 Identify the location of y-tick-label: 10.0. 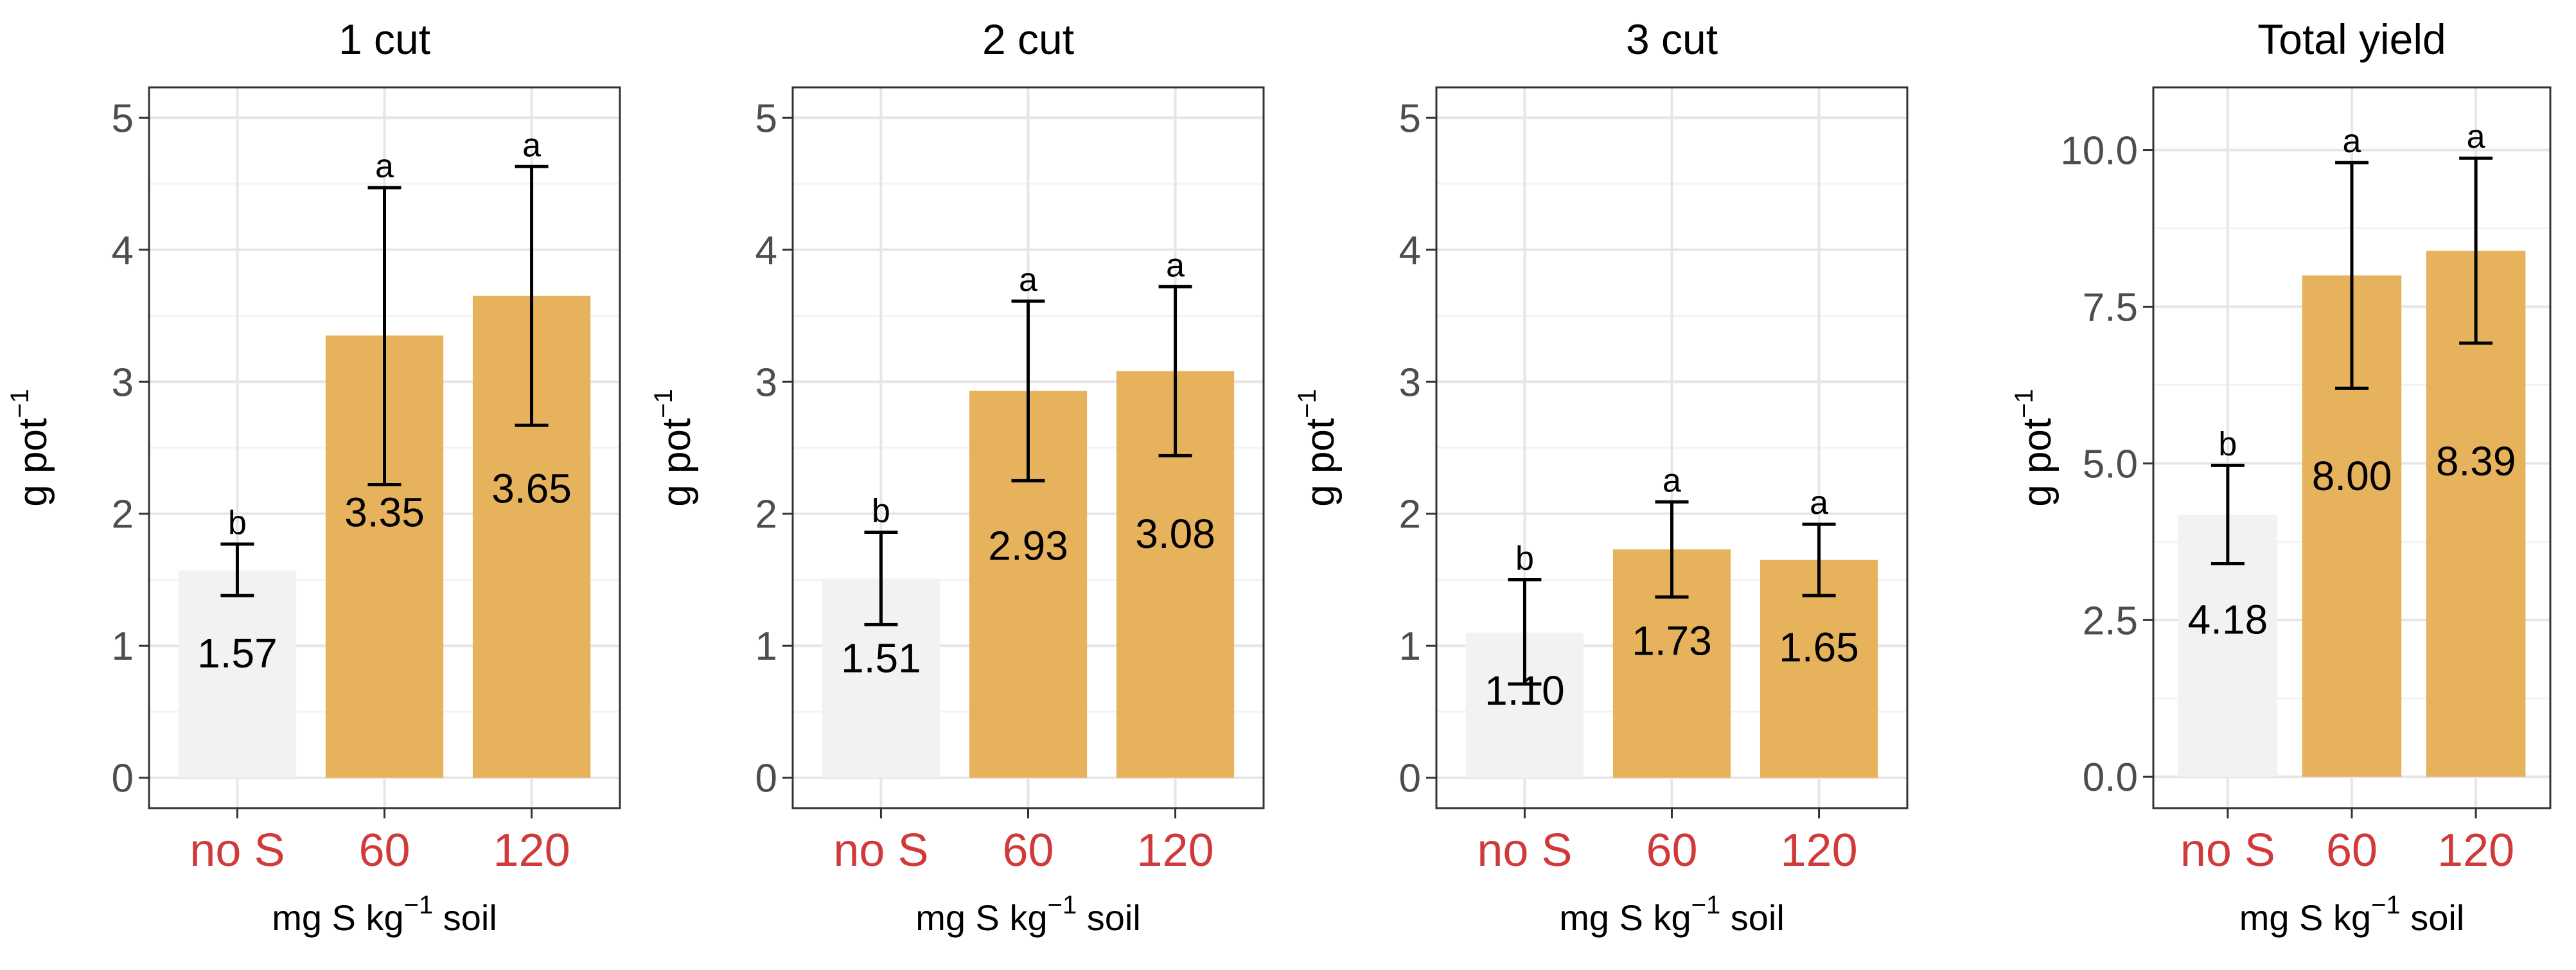
(2099, 151).